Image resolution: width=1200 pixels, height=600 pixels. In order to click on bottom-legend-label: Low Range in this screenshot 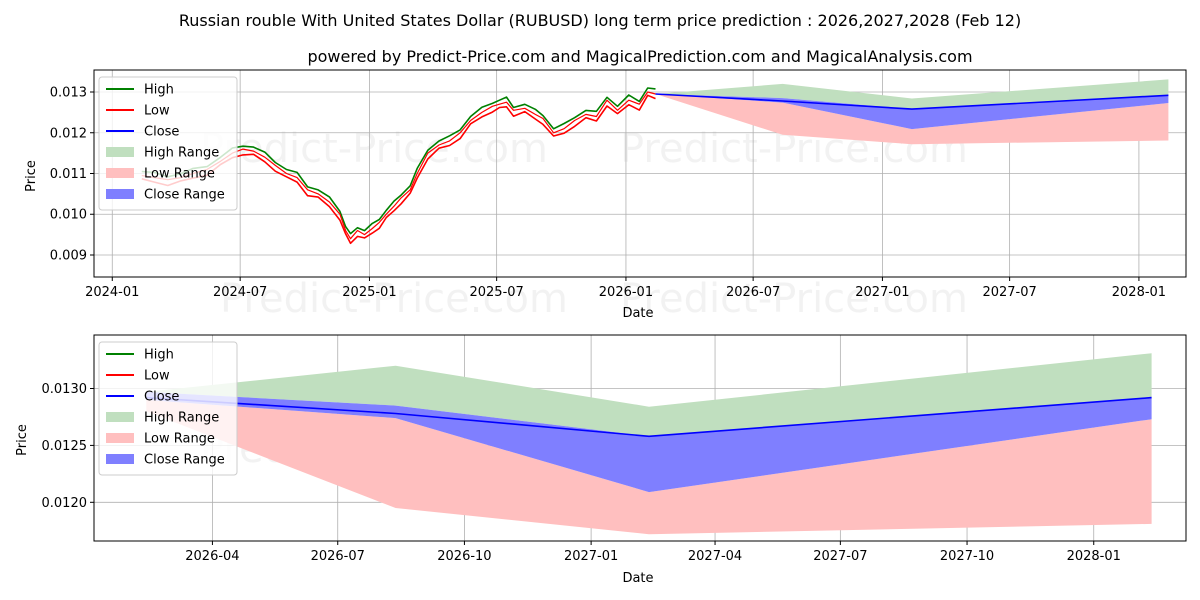, I will do `click(179, 439)`.